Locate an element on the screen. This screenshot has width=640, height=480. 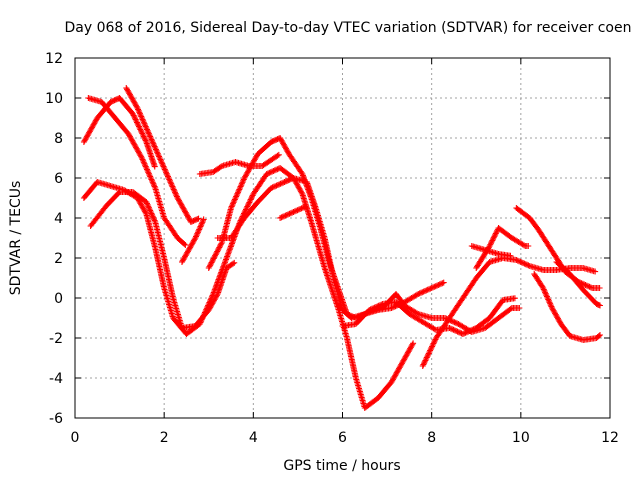
series-track-c is located at coordinates (162, 155).